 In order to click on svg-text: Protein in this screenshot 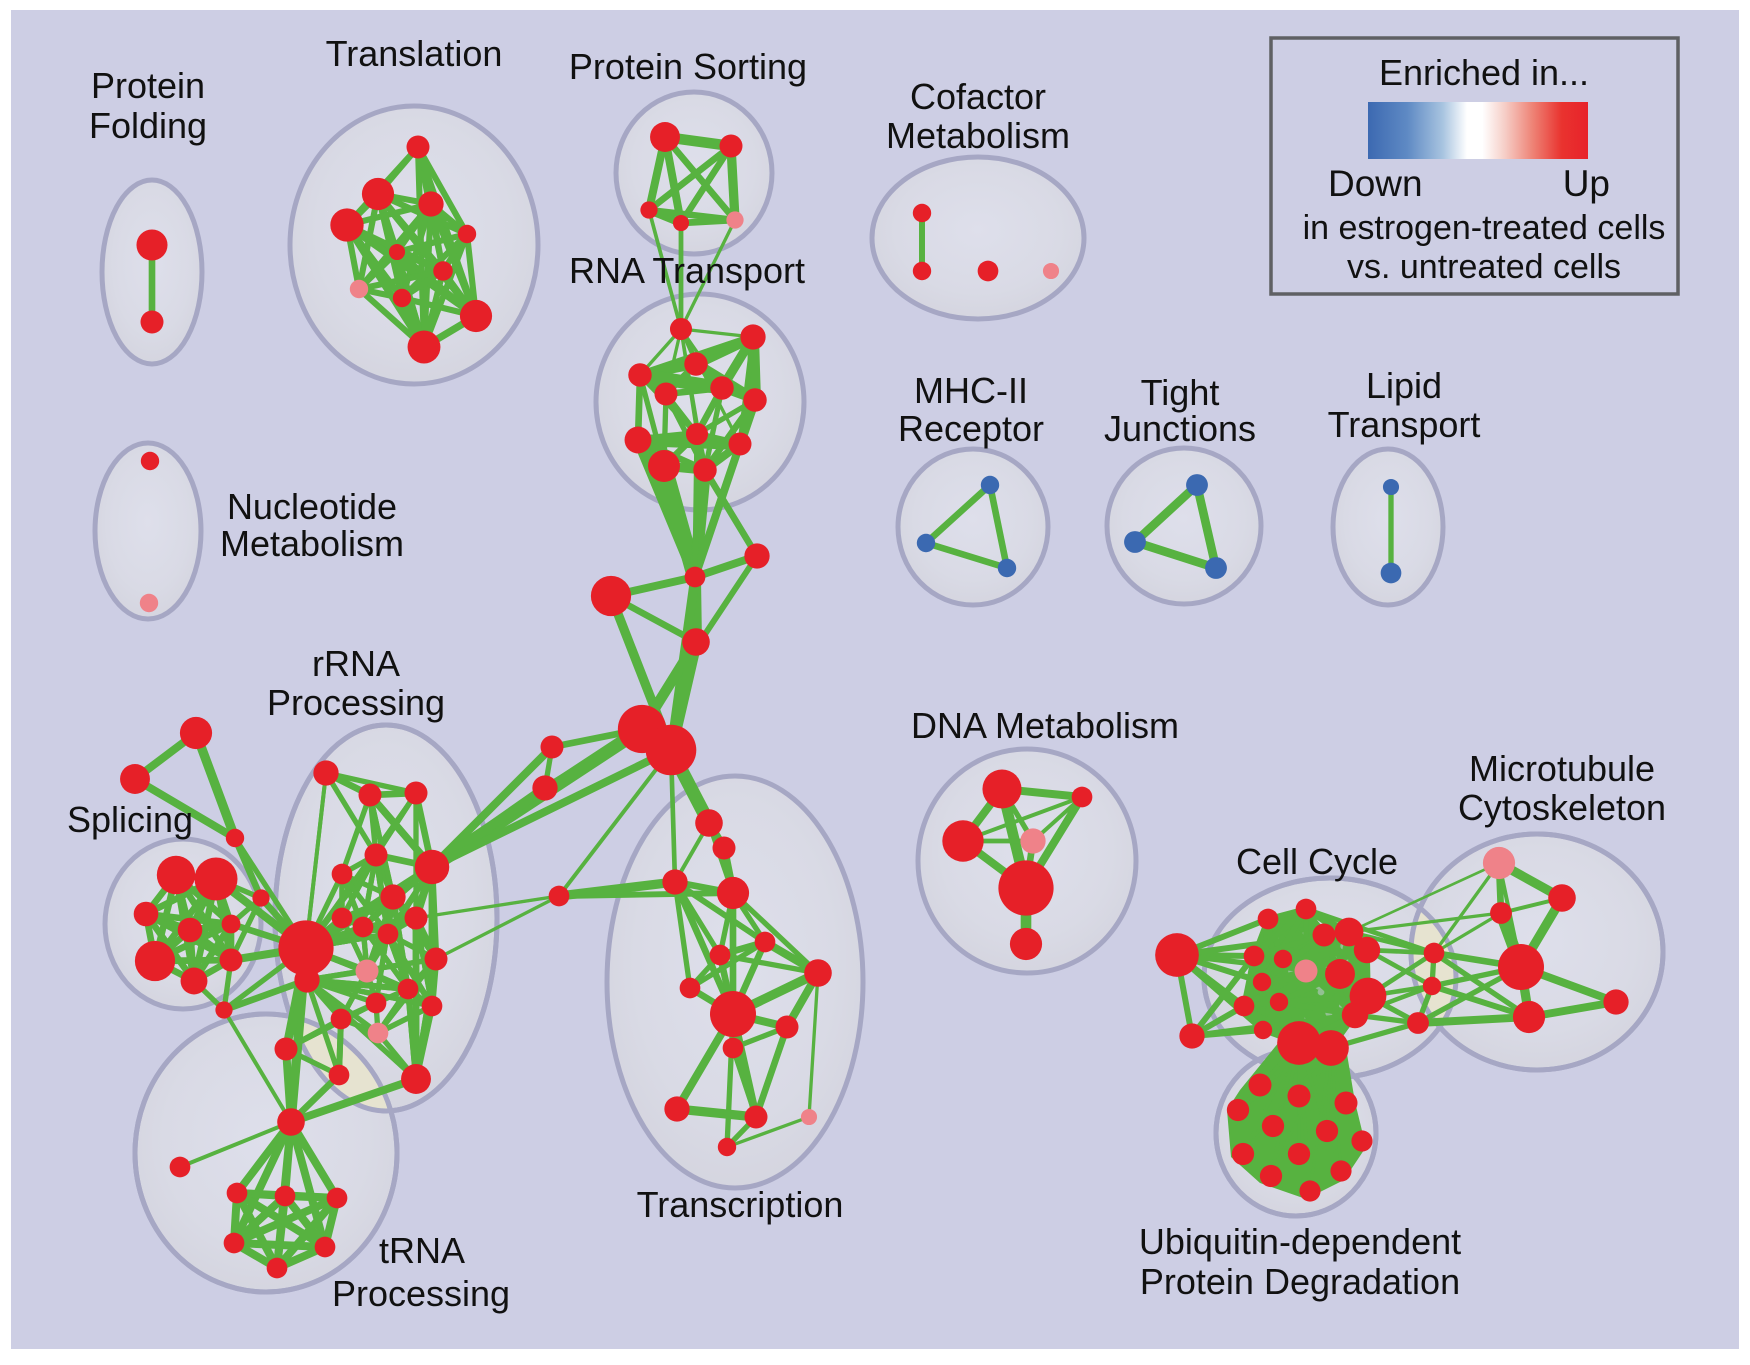, I will do `click(148, 85)`.